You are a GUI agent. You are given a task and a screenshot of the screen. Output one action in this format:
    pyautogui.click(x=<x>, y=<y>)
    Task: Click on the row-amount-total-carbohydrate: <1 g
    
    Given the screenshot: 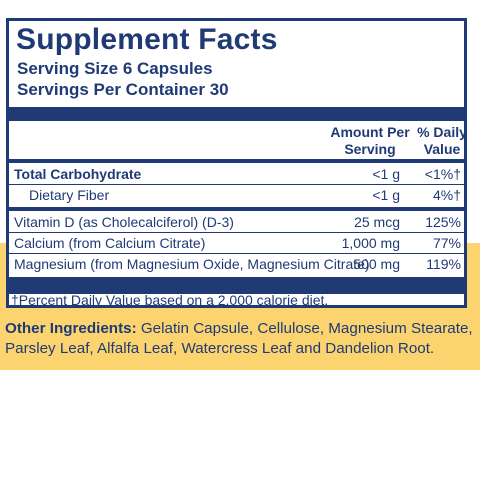 What is the action you would take?
    pyautogui.click(x=386, y=174)
    